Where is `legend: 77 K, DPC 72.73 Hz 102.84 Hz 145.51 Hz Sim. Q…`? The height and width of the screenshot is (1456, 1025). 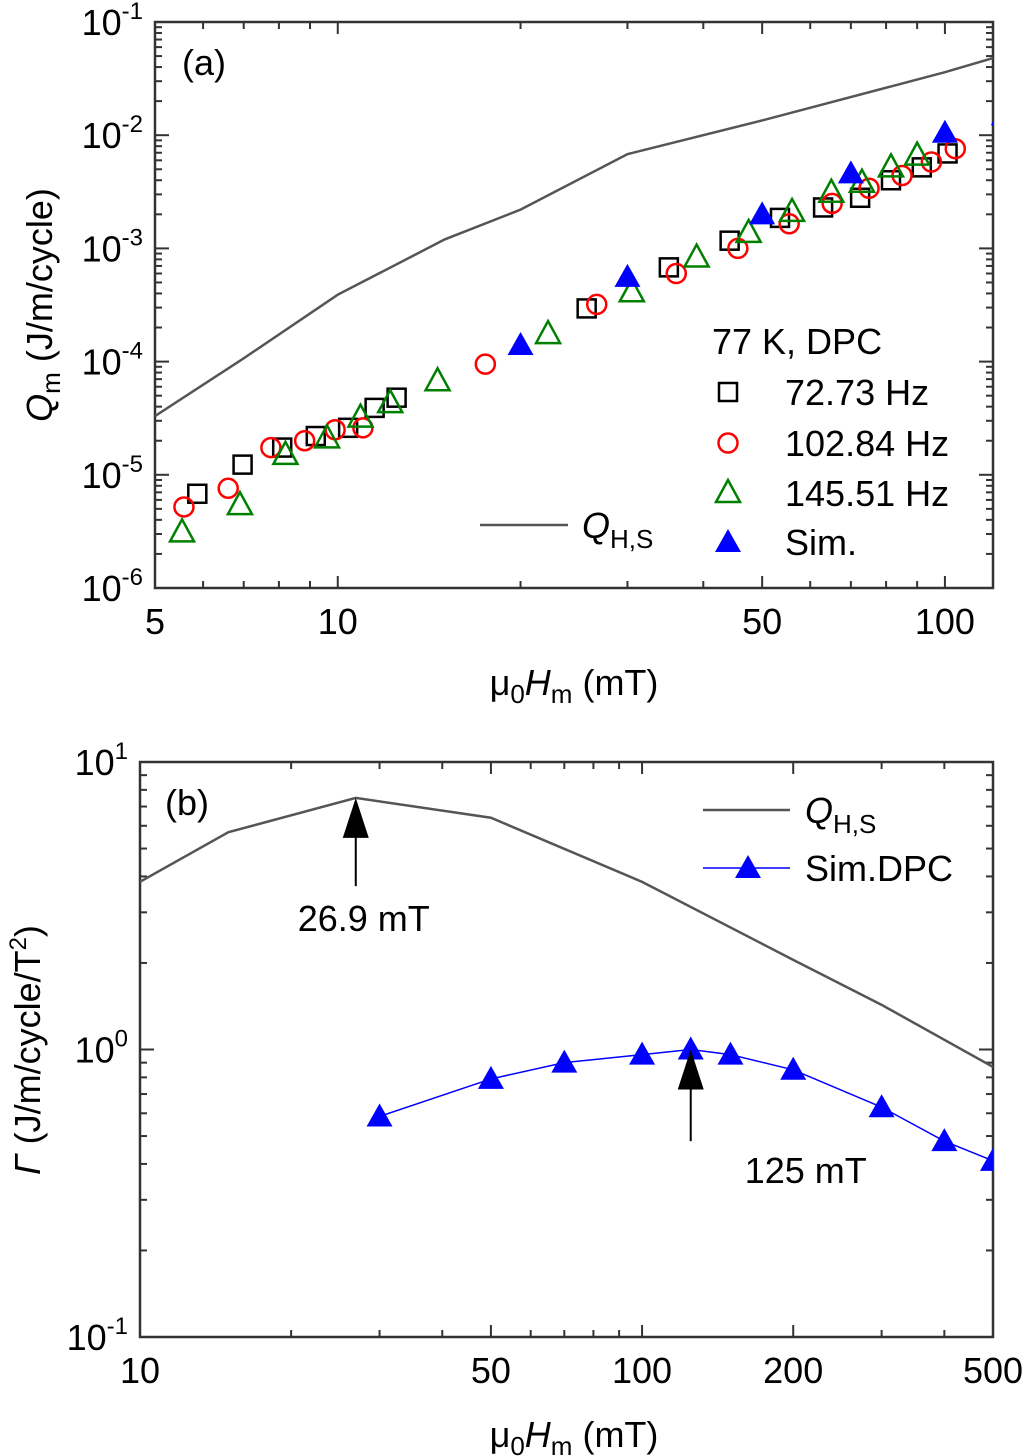 legend: 77 K, DPC 72.73 Hz 102.84 Hz 145.51 Hz Sim. Q… is located at coordinates (714, 442).